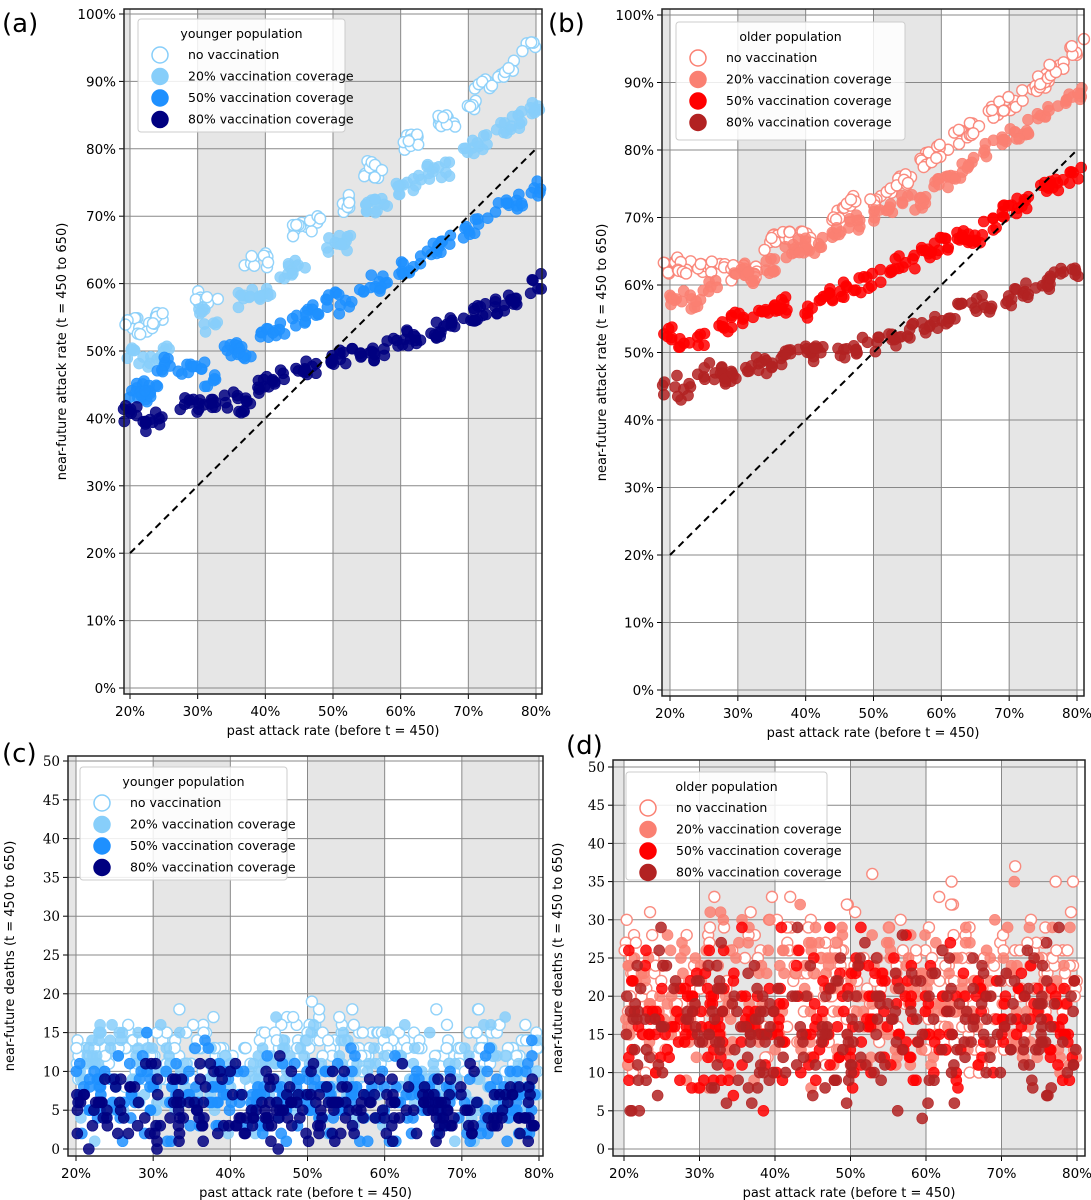  Describe the element at coordinates (726, 786) in the screenshot. I see `legend-title: older population` at that location.